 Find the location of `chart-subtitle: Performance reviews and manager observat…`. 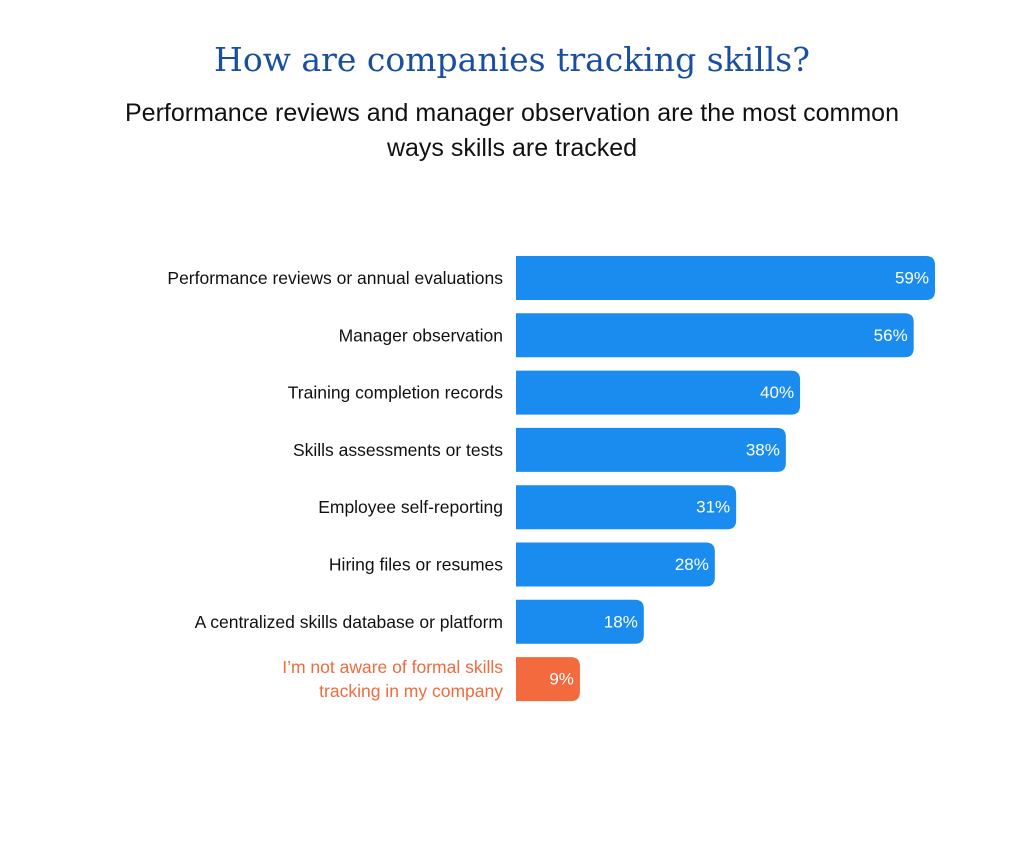

chart-subtitle: Performance reviews and manager observat… is located at coordinates (512, 130).